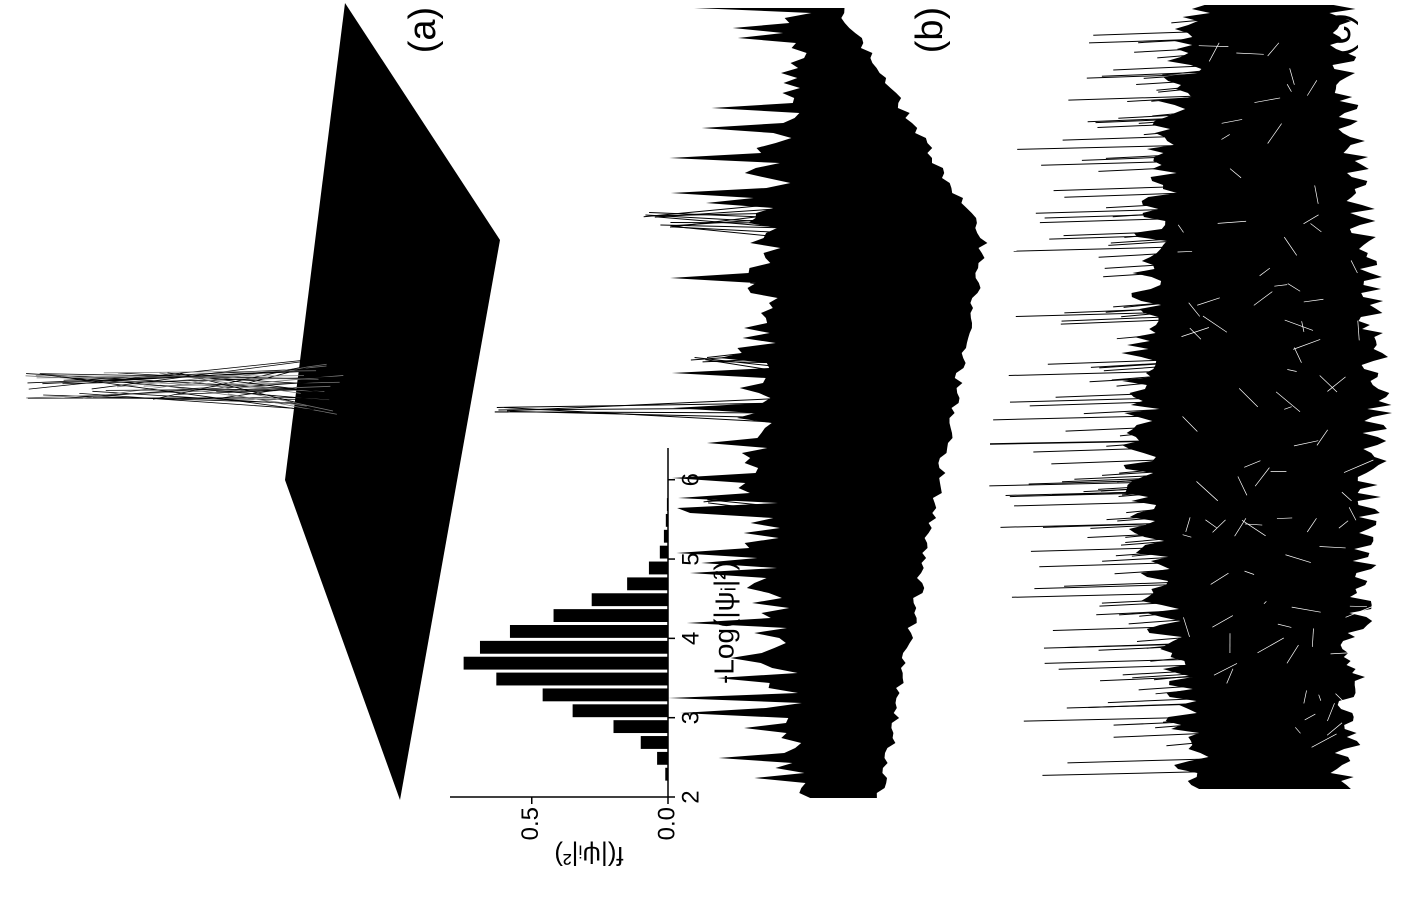  What do you see at coordinates (588, 856) in the screenshot?
I see `y-axis-label: f(|ψᵢ|²)` at bounding box center [588, 856].